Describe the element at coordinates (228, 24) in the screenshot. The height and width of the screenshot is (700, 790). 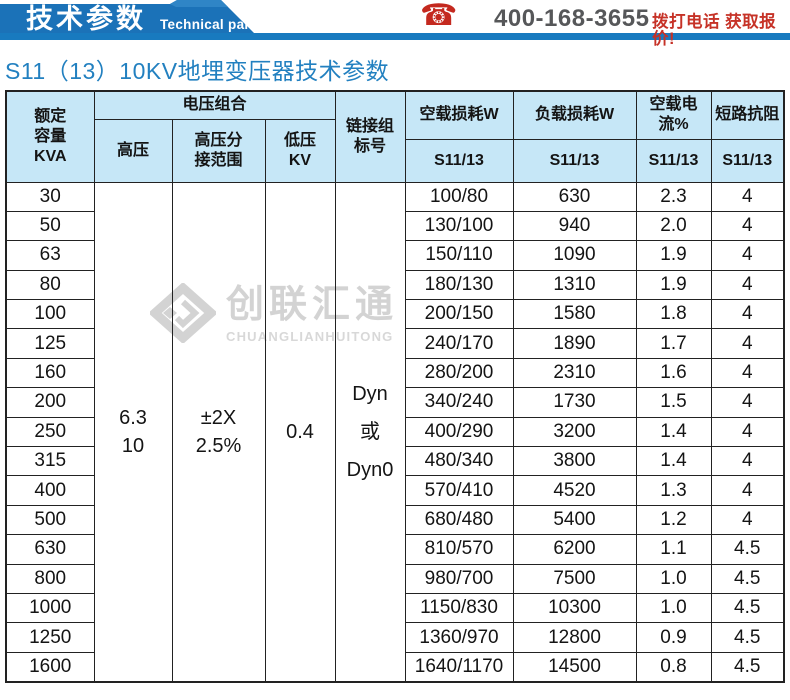
I see `topbar-title-en: Technical parameter` at that location.